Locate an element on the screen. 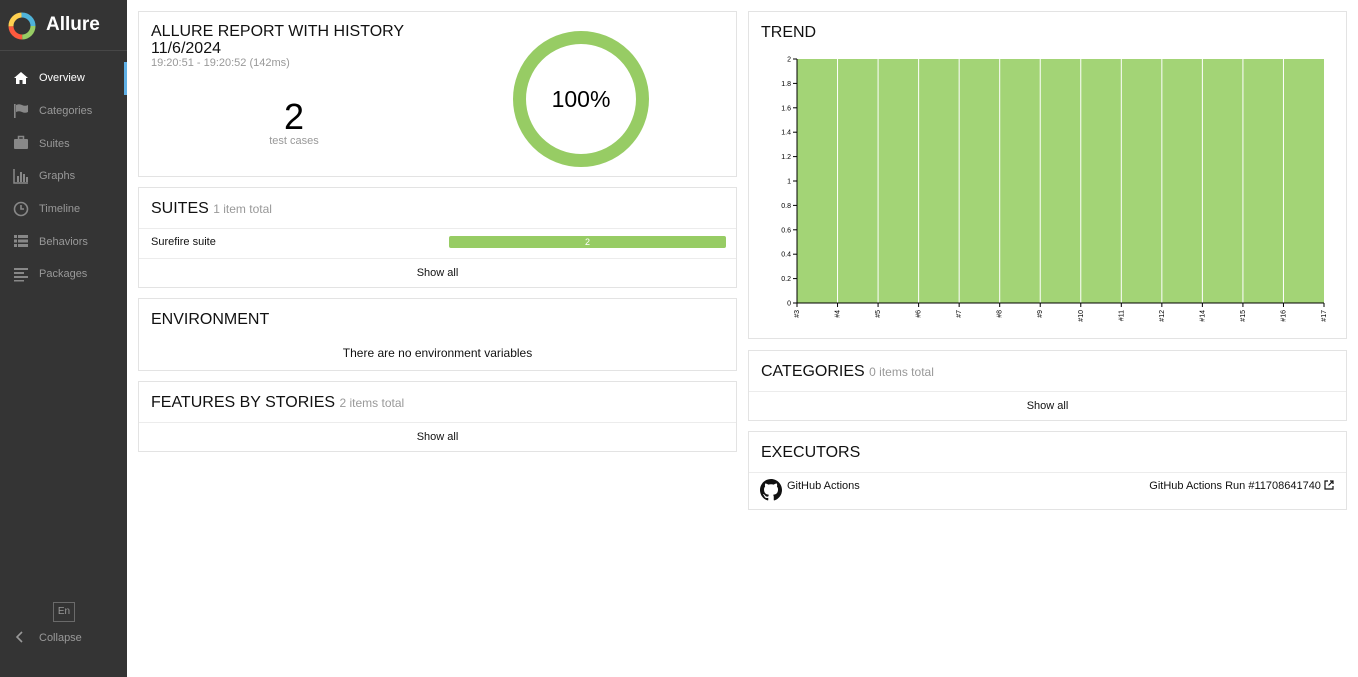 The image size is (1358, 677). sidebar-item-packages: Packages is located at coordinates (63, 274).